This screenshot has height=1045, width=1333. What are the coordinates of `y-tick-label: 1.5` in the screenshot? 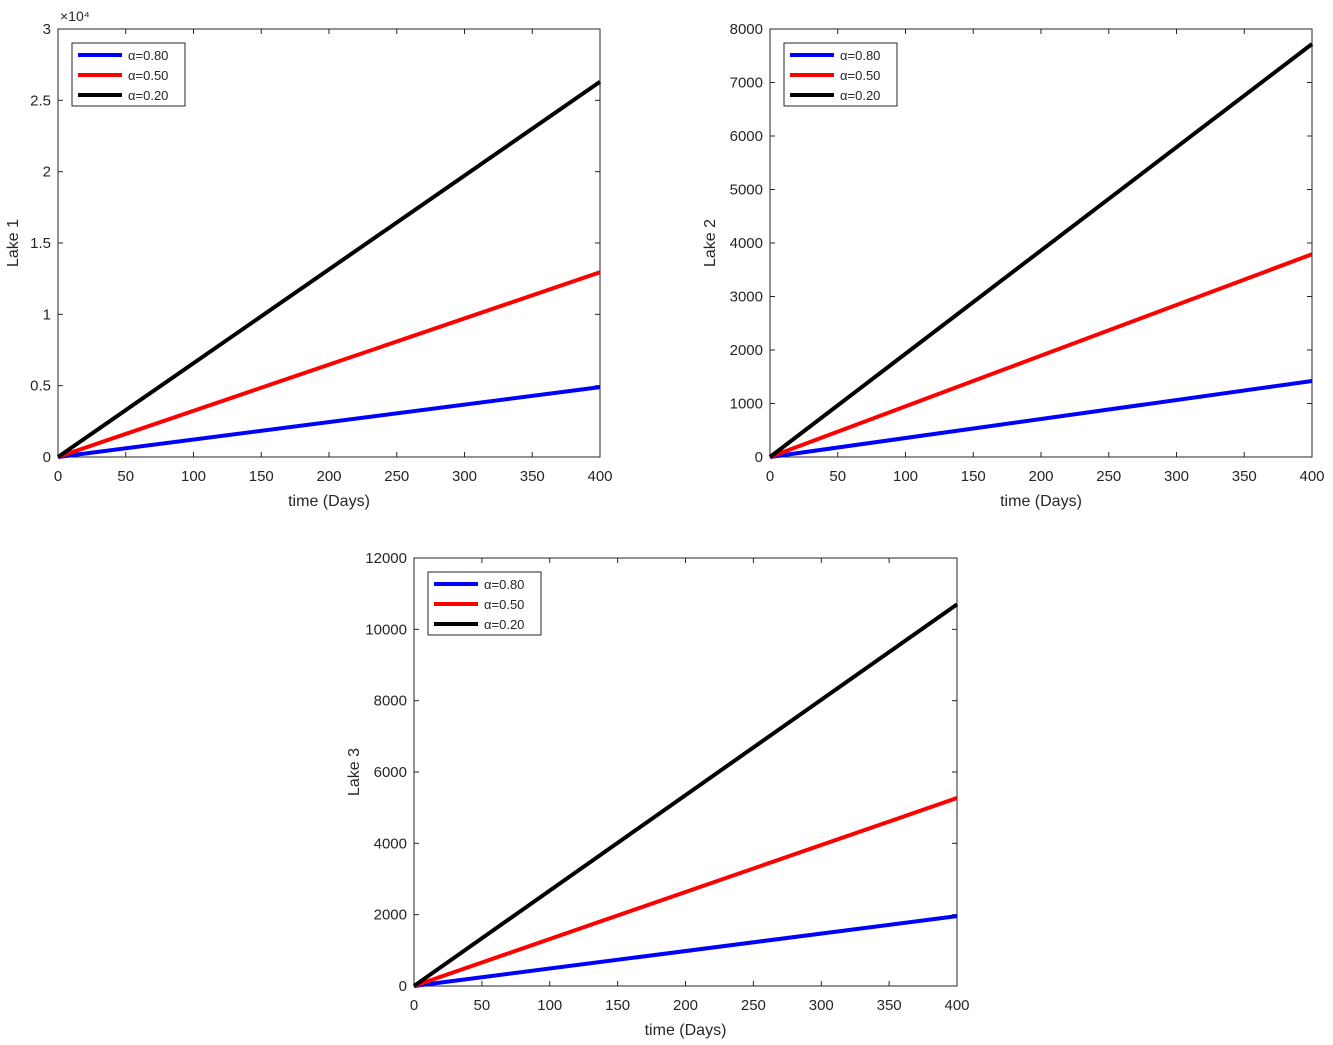 It's located at (40, 243).